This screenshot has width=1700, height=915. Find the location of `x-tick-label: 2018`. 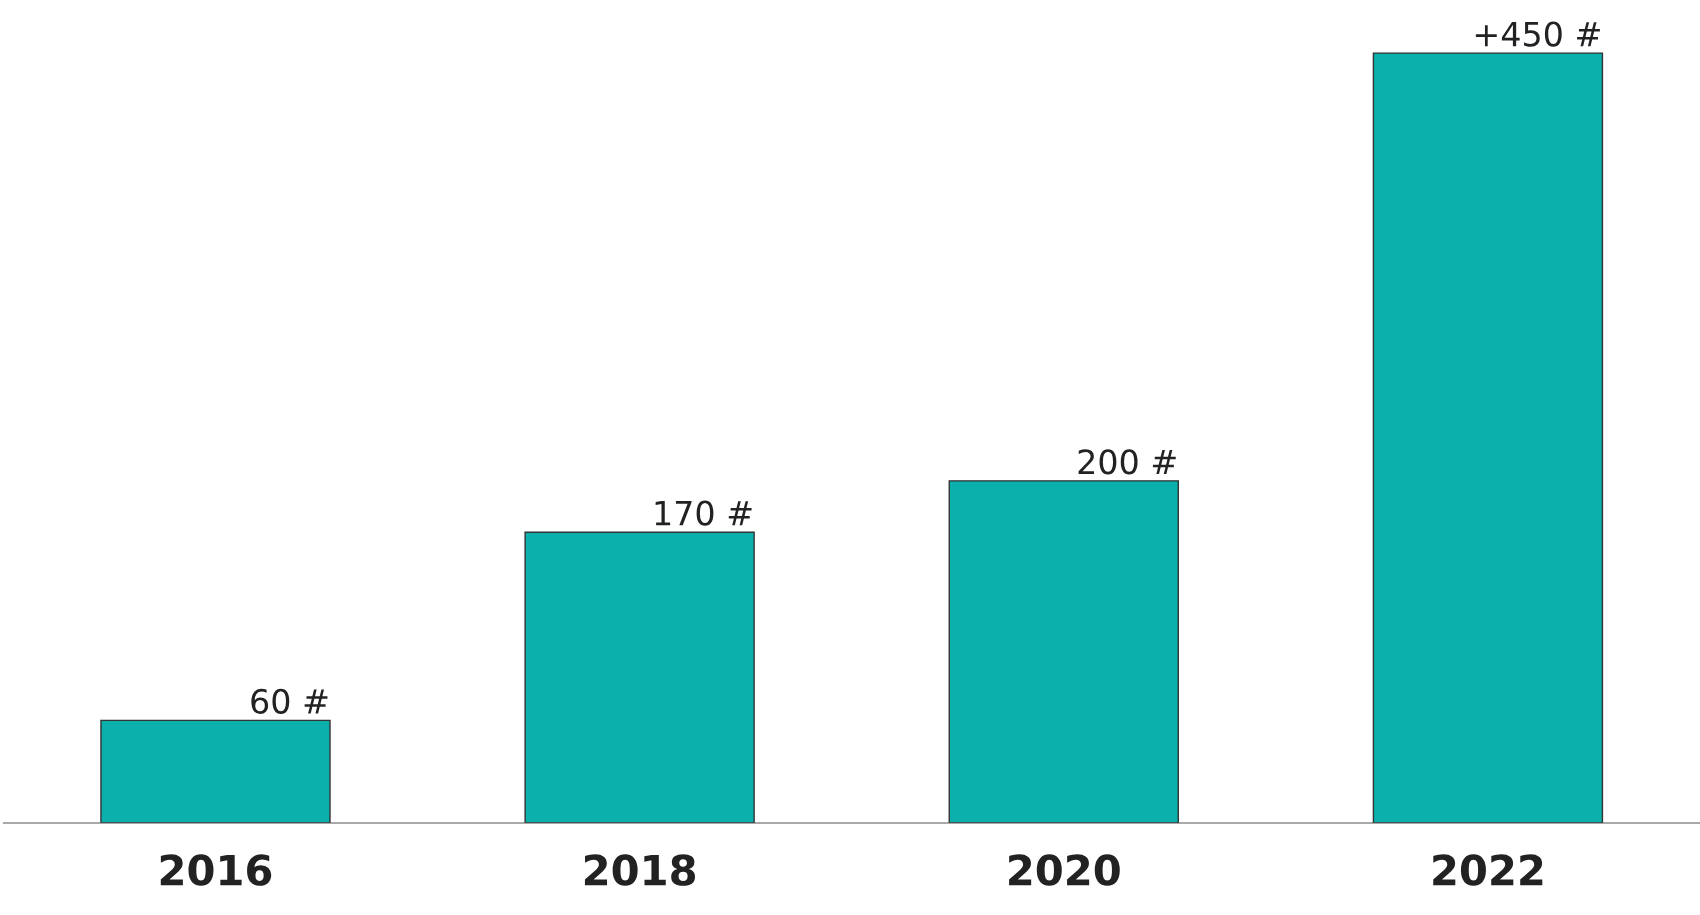

x-tick-label: 2018 is located at coordinates (640, 870).